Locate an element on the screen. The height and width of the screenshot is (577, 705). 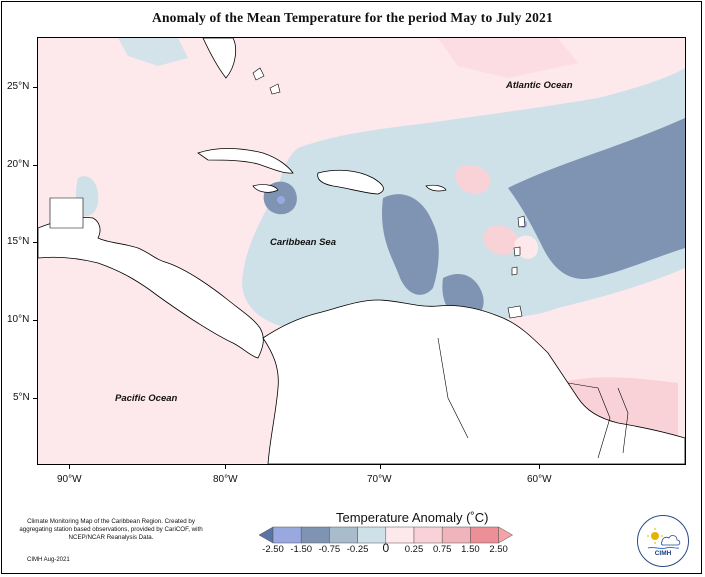
land-central-america is located at coordinates (151, 288).